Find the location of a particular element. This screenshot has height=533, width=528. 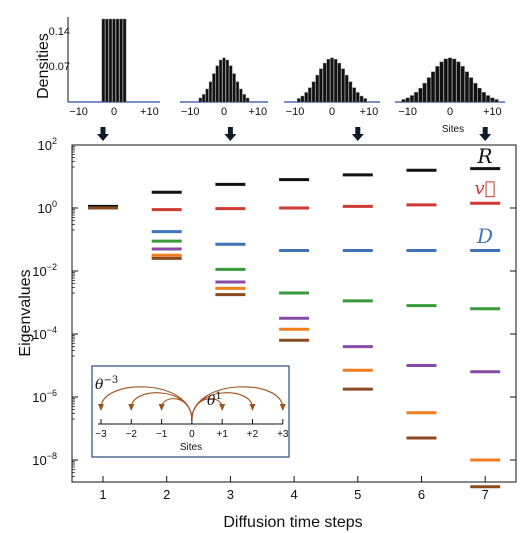

inset: −3 −2 −1 0 +1 +2 +3 Sites θ−3 θ1 is located at coordinates (190, 411).